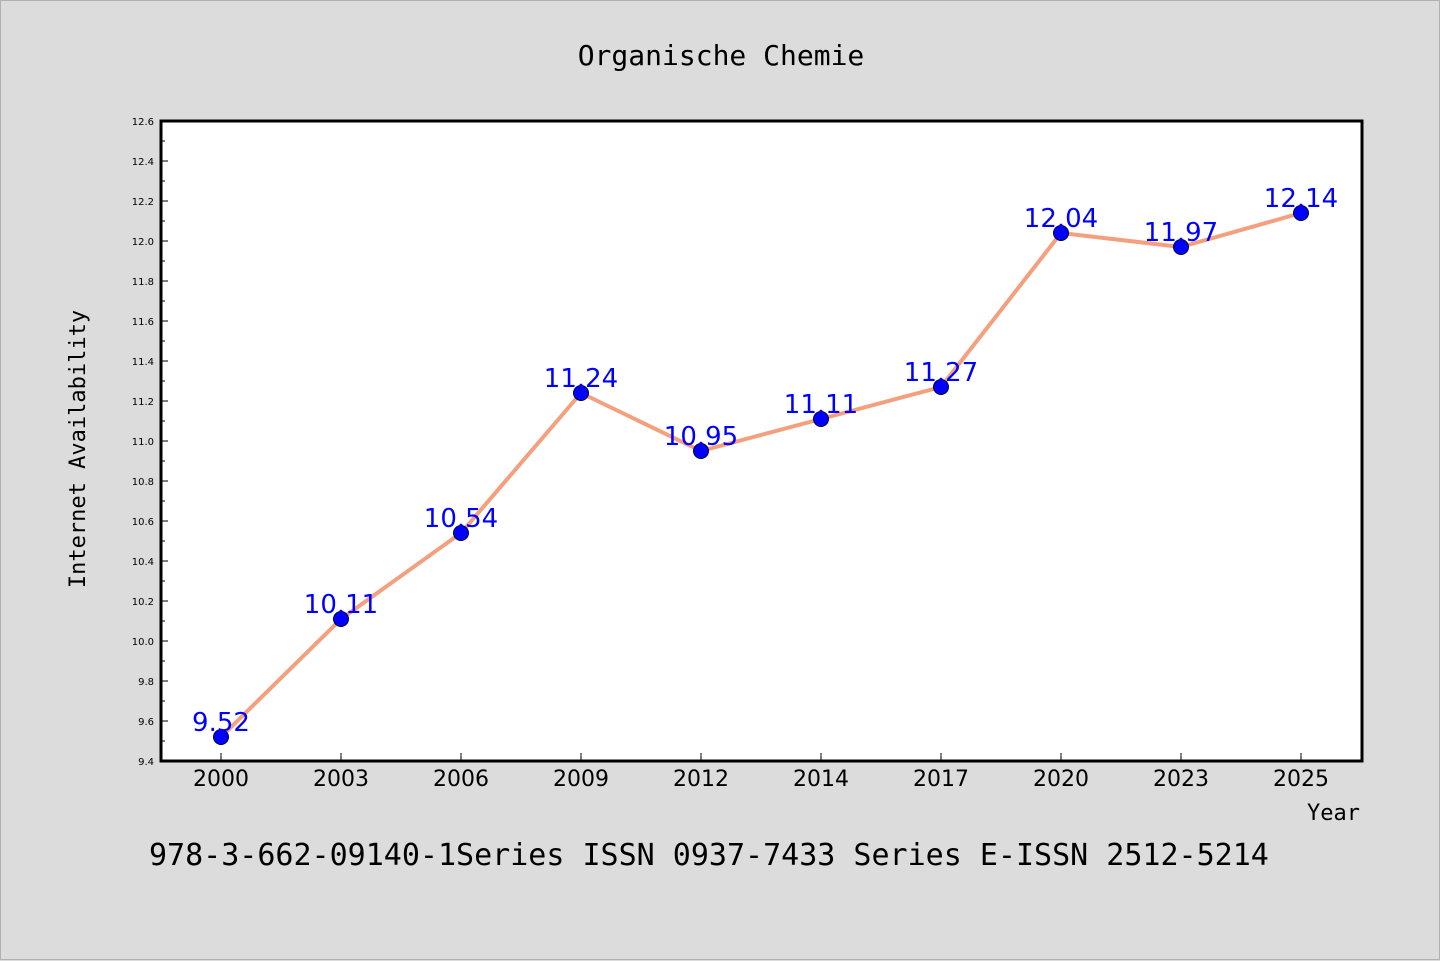 The image size is (1440, 961). Describe the element at coordinates (143, 562) in the screenshot. I see `y-tick-label: 10.4` at that location.